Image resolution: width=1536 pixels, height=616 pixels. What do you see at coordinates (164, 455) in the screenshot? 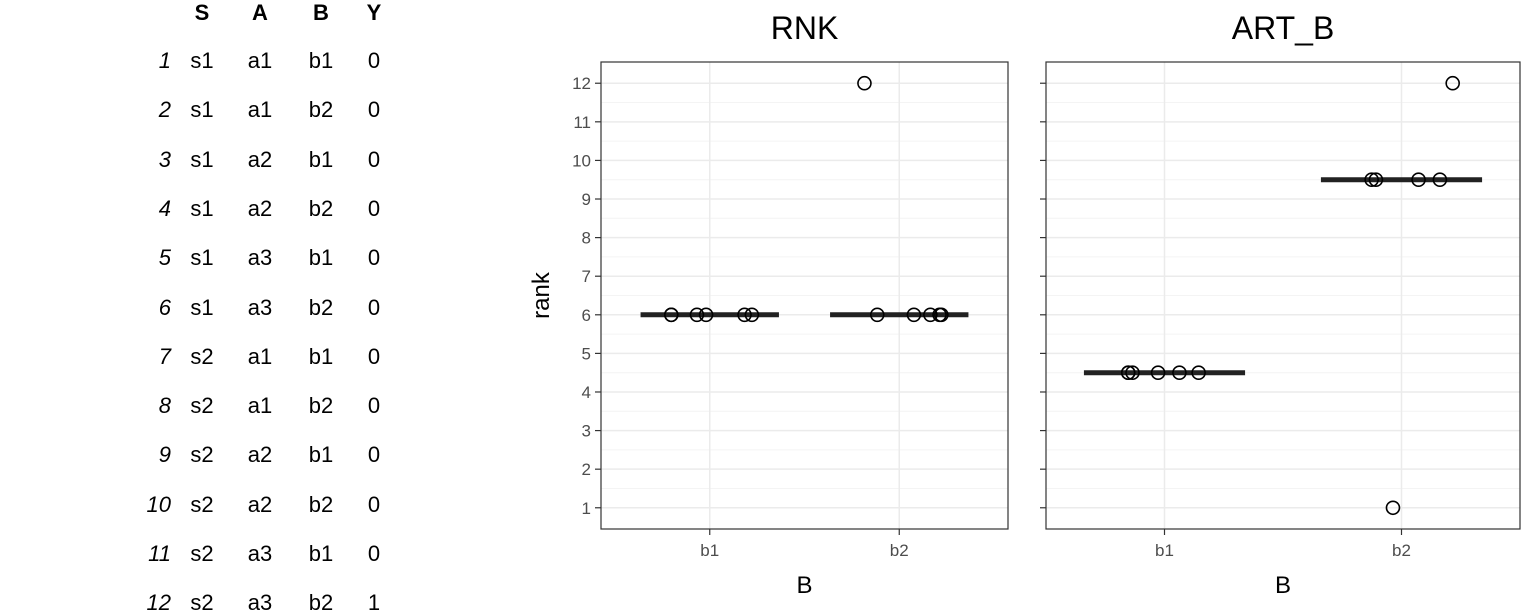
I see `table-row-index: 9` at bounding box center [164, 455].